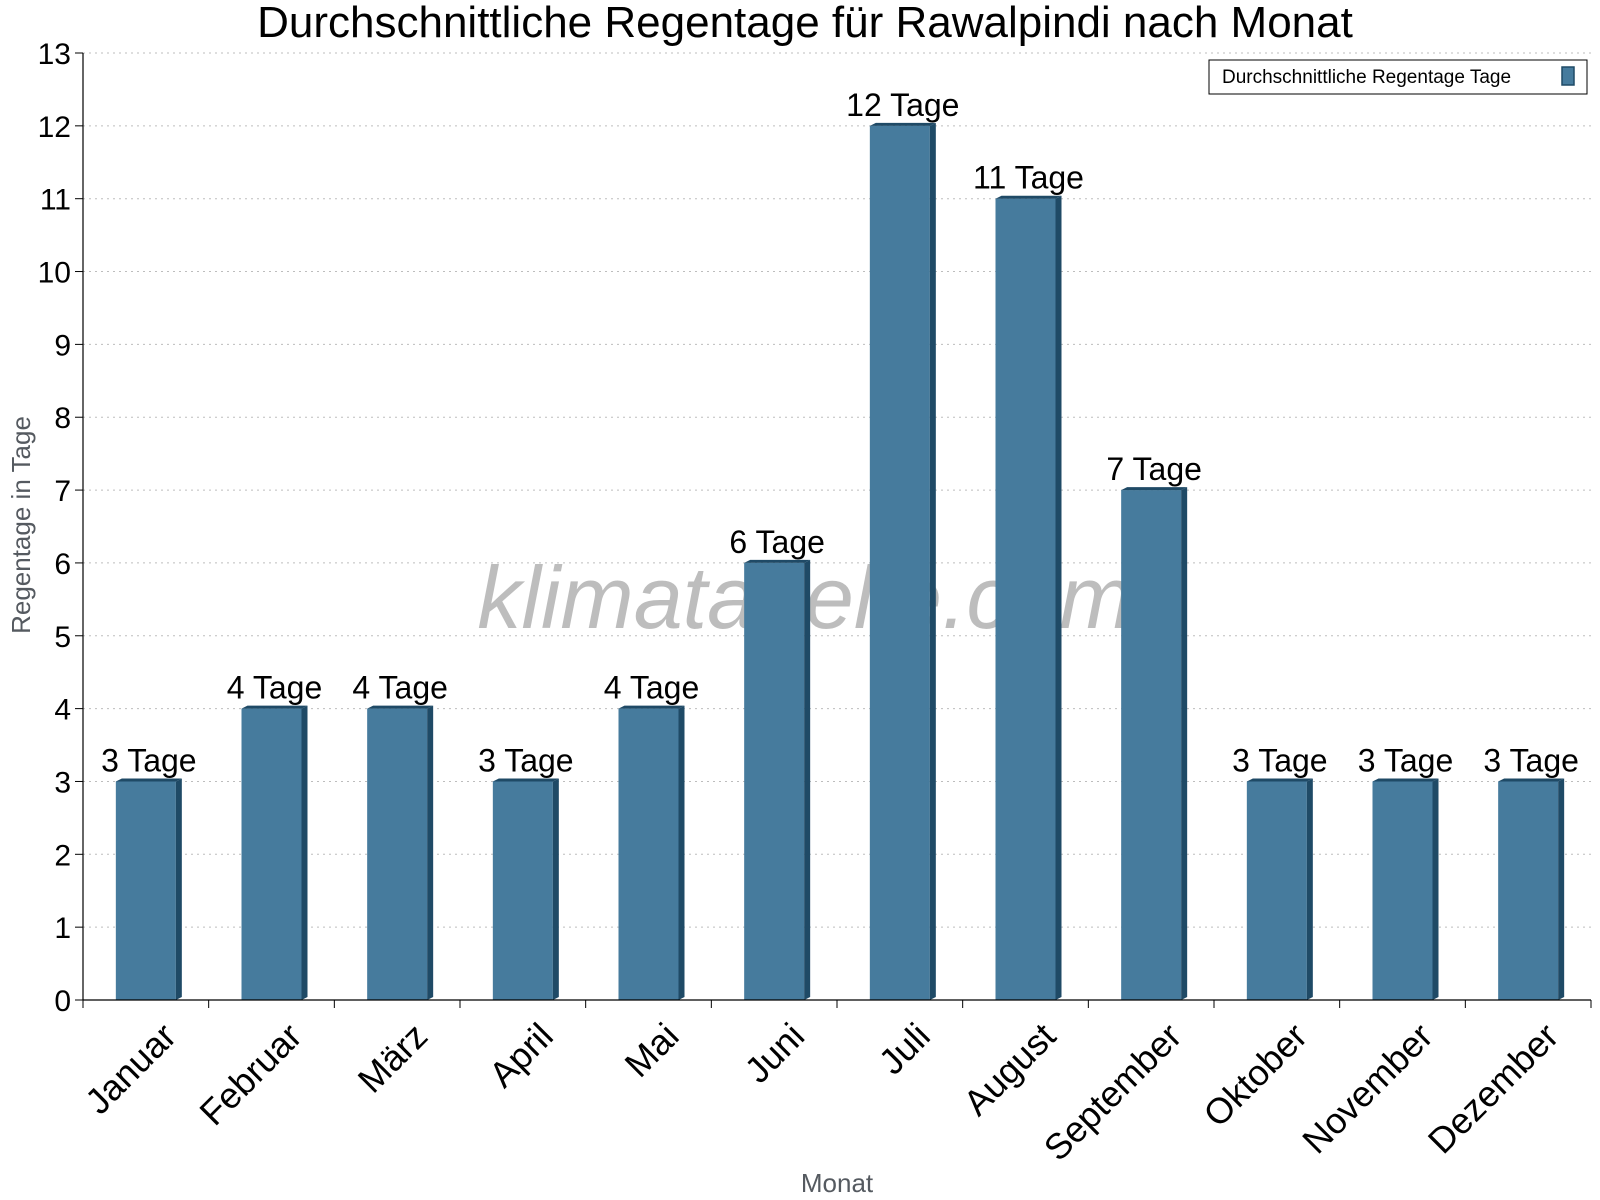 This screenshot has height=1200, width=1600. Describe the element at coordinates (1367, 1088) in the screenshot. I see `x-tick-label: November` at that location.